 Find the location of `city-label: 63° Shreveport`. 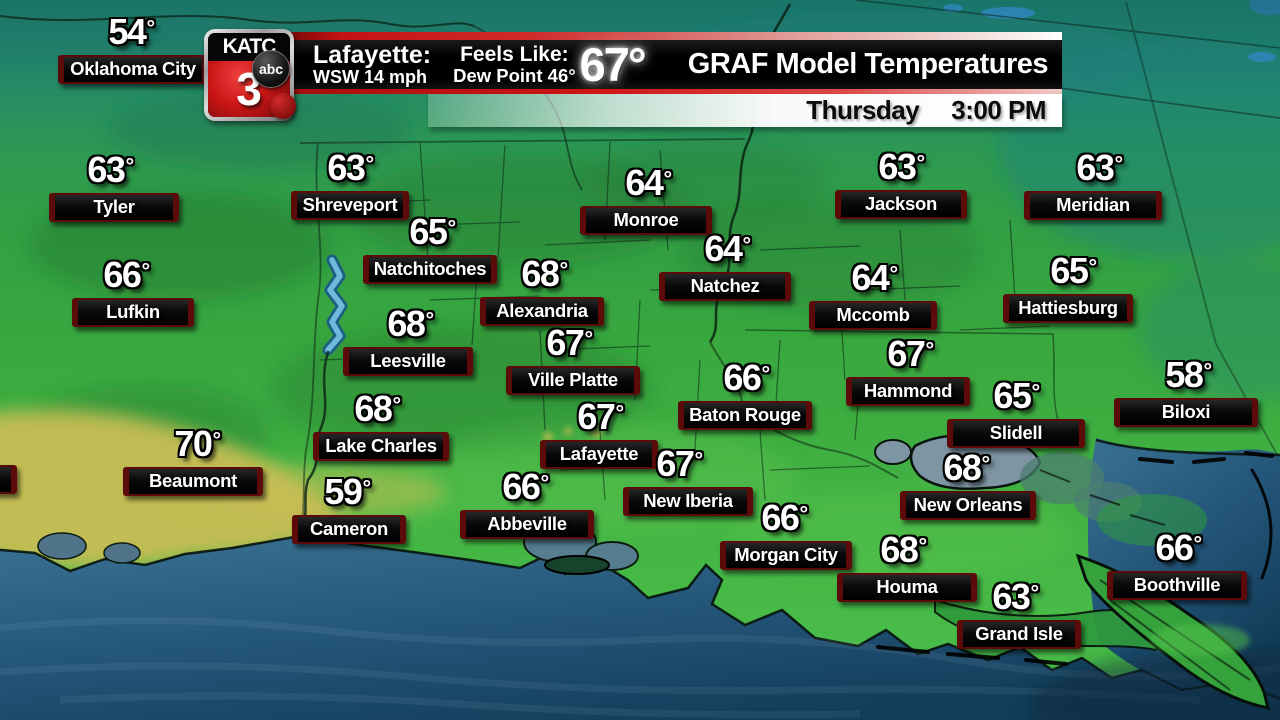

city-label: 63° Shreveport is located at coordinates (350, 185).